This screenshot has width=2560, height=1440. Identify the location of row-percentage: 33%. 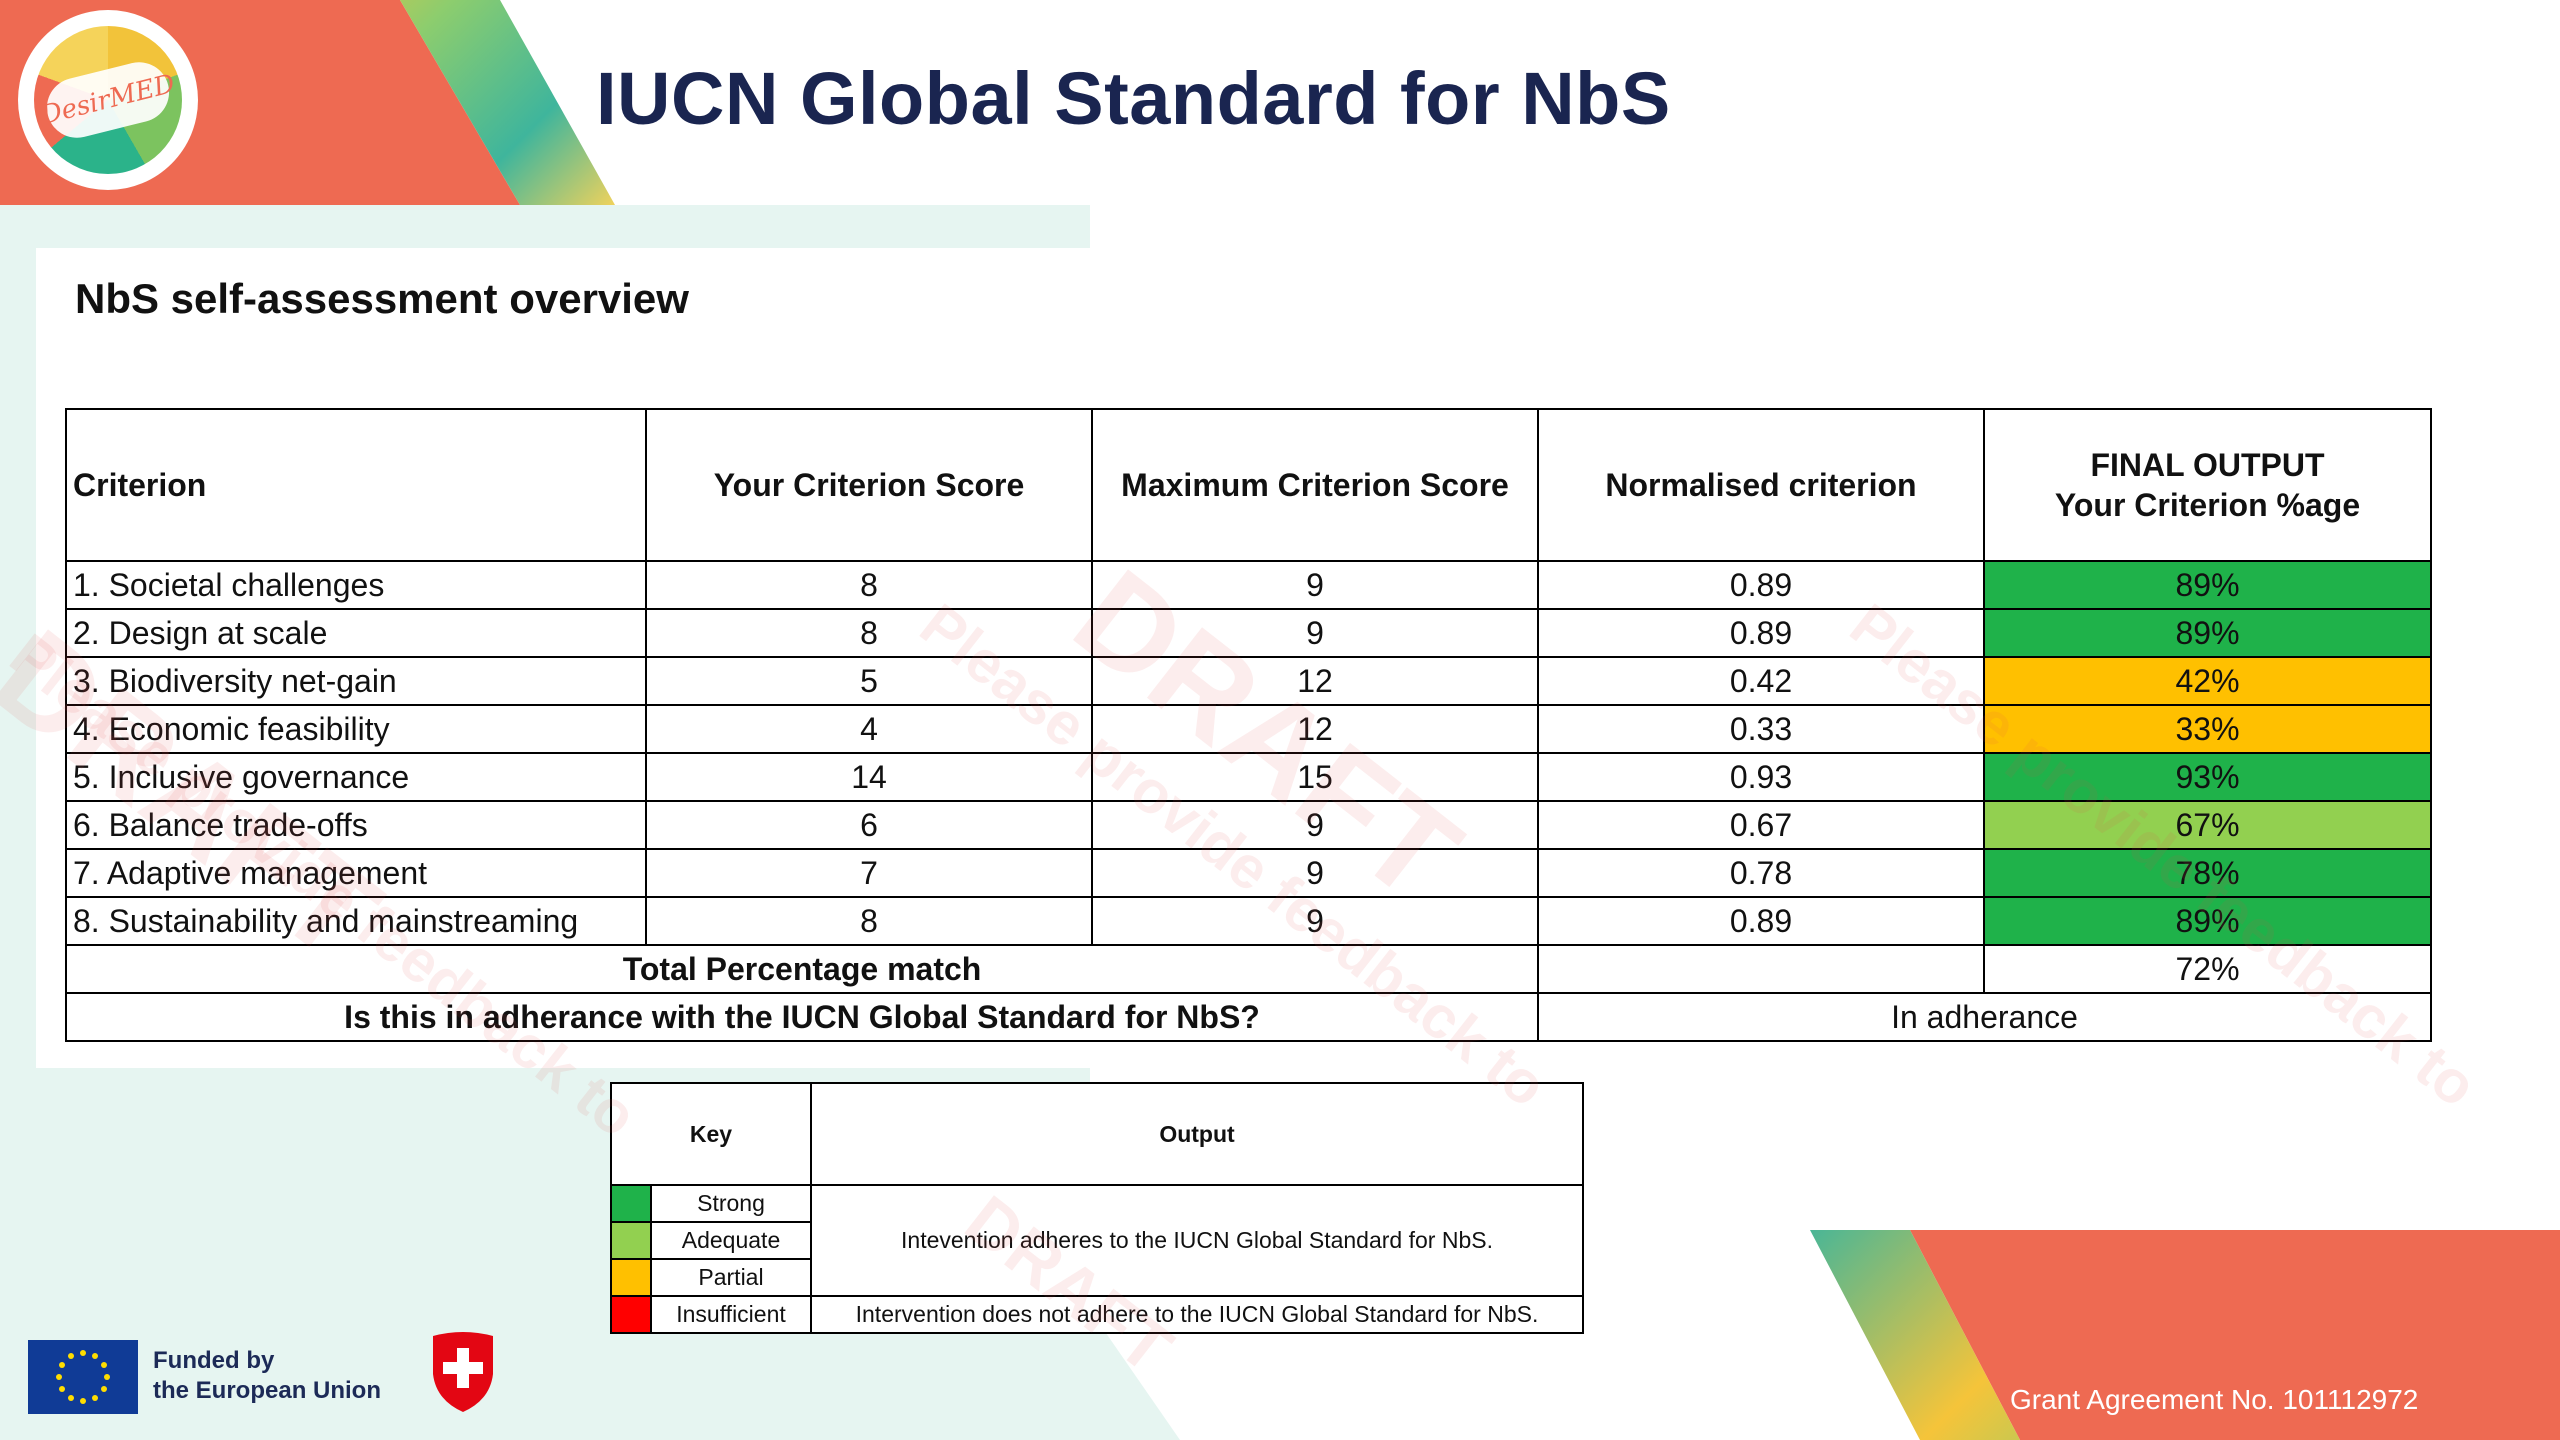
(2207, 729).